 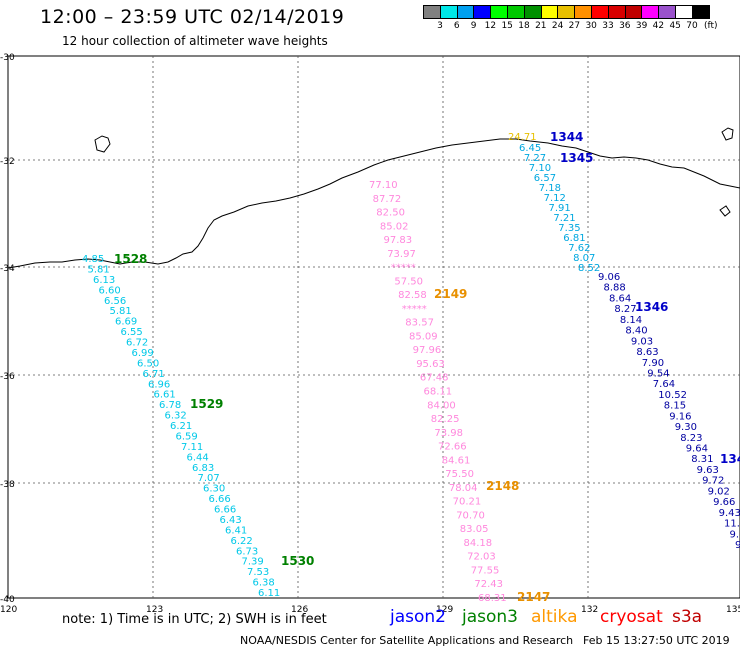 What do you see at coordinates (574, 238) in the screenshot?
I see `swh-value-jason2: 6.81` at bounding box center [574, 238].